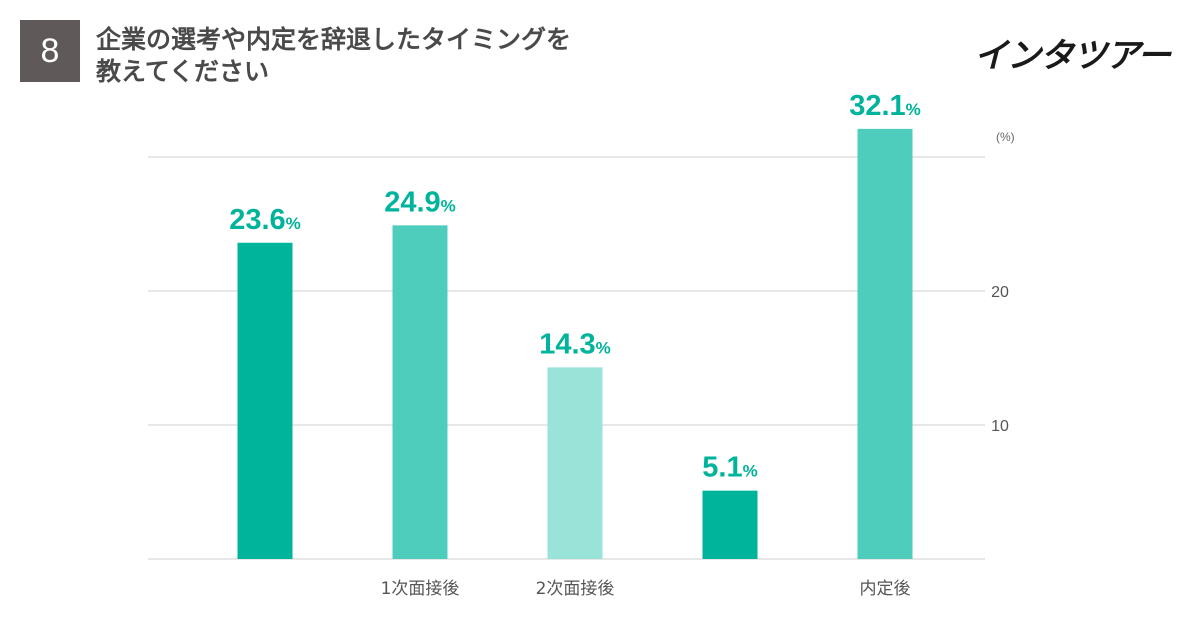 The height and width of the screenshot is (628, 1200). What do you see at coordinates (885, 589) in the screenshot?
I see `x-category-label: 内定後` at bounding box center [885, 589].